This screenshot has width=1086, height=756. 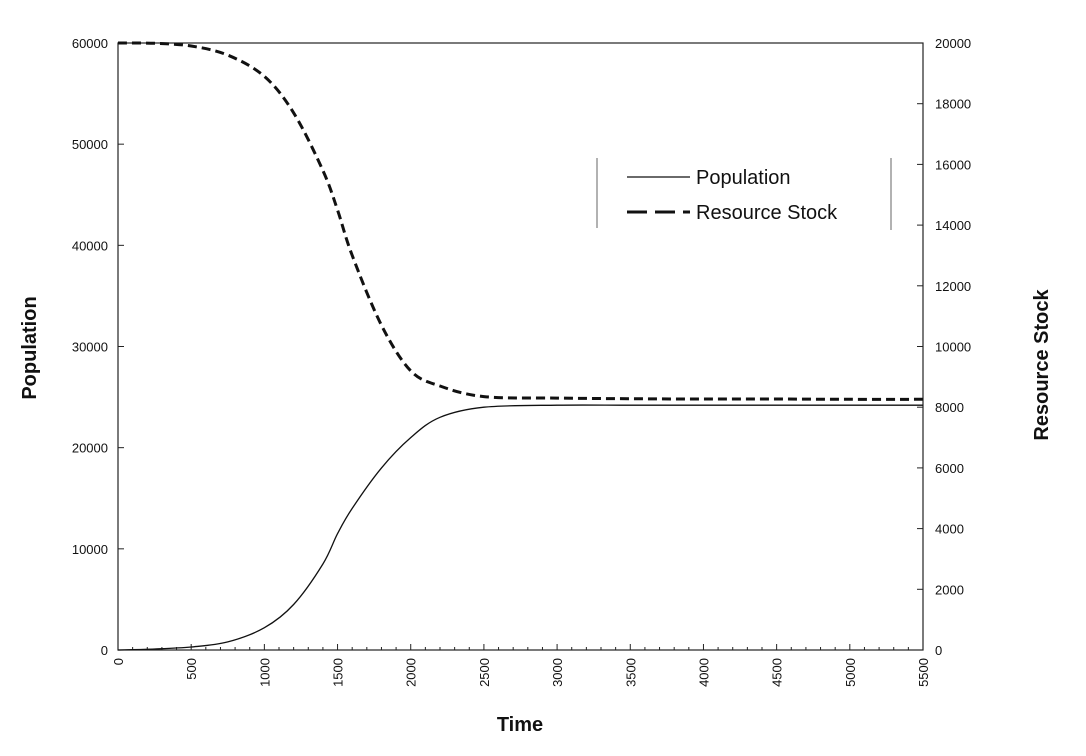 What do you see at coordinates (953, 164) in the screenshot?
I see `y2-tick-label: 16000` at bounding box center [953, 164].